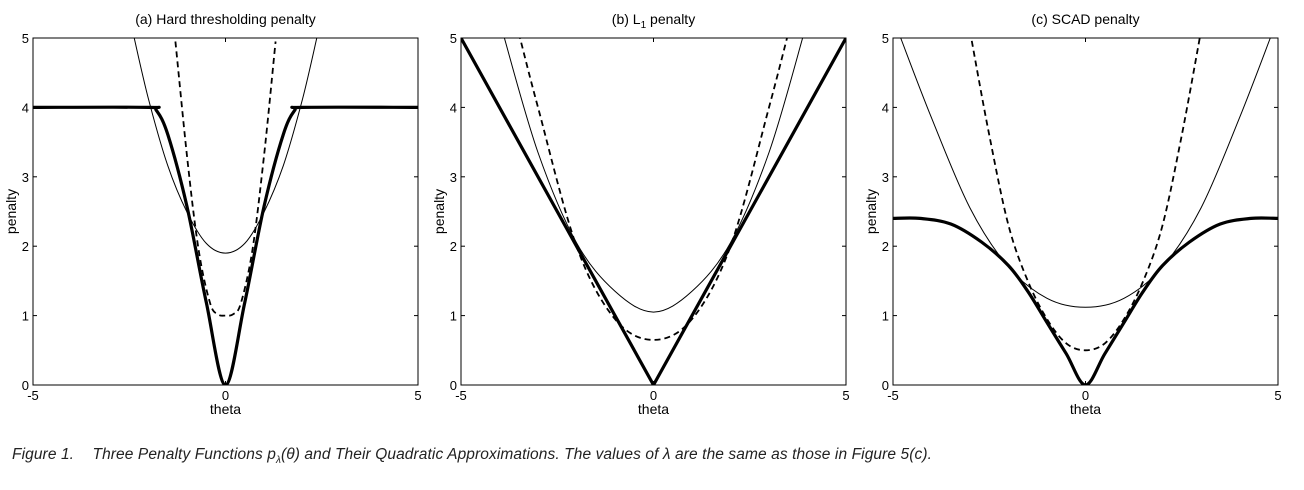 Image resolution: width=1304 pixels, height=490 pixels. What do you see at coordinates (184, 454) in the screenshot?
I see `caption-text-pre: Three Penalty Functions p` at bounding box center [184, 454].